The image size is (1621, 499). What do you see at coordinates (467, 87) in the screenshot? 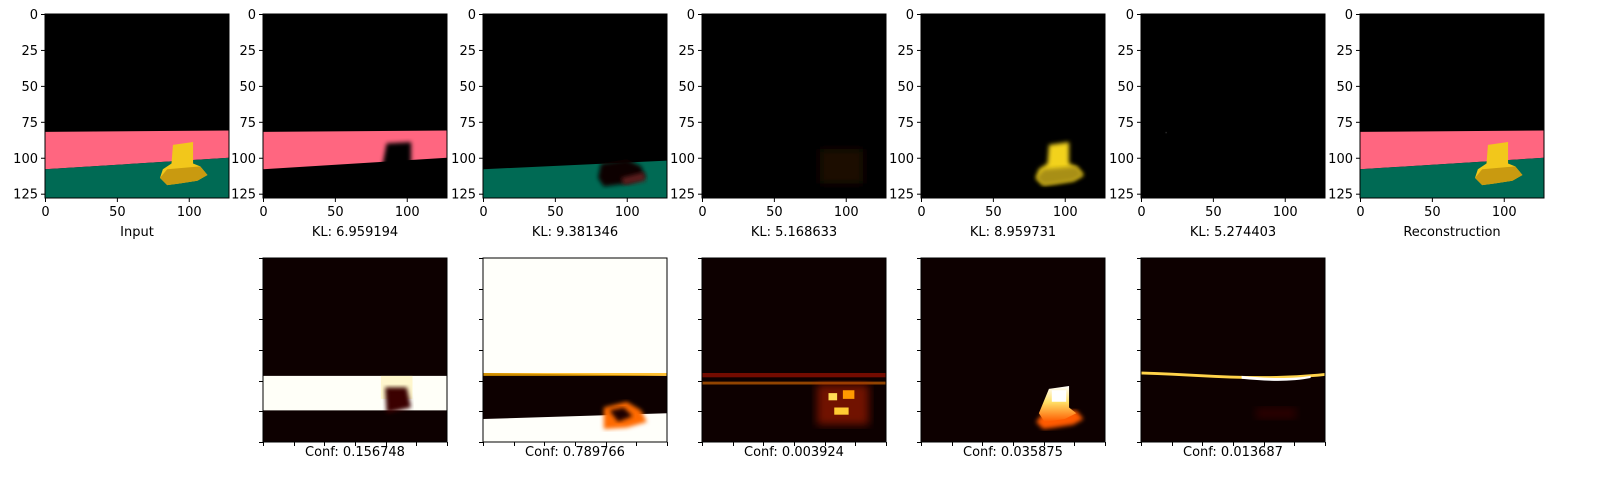
I see `top-panel-3-ytick-label: 50` at bounding box center [467, 87].